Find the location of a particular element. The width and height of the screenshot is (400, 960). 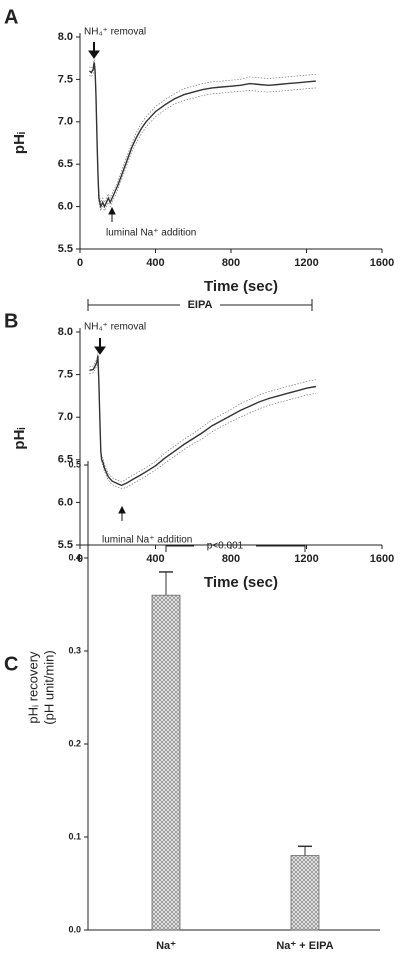

y-tick-label: 0.5 is located at coordinates (74, 464).